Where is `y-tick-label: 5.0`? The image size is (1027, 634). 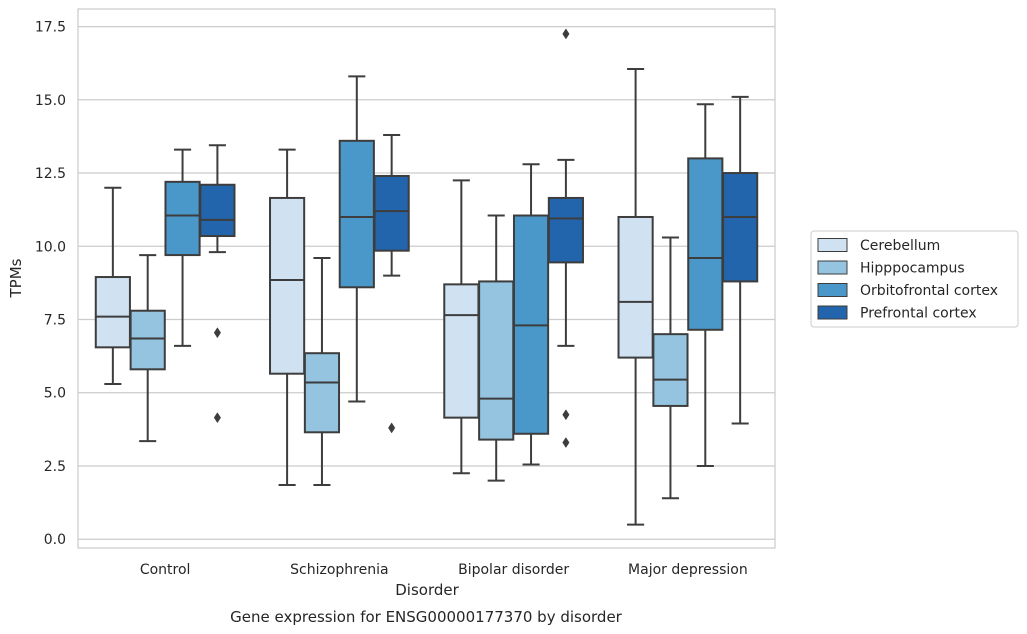
y-tick-label: 5.0 is located at coordinates (55, 394).